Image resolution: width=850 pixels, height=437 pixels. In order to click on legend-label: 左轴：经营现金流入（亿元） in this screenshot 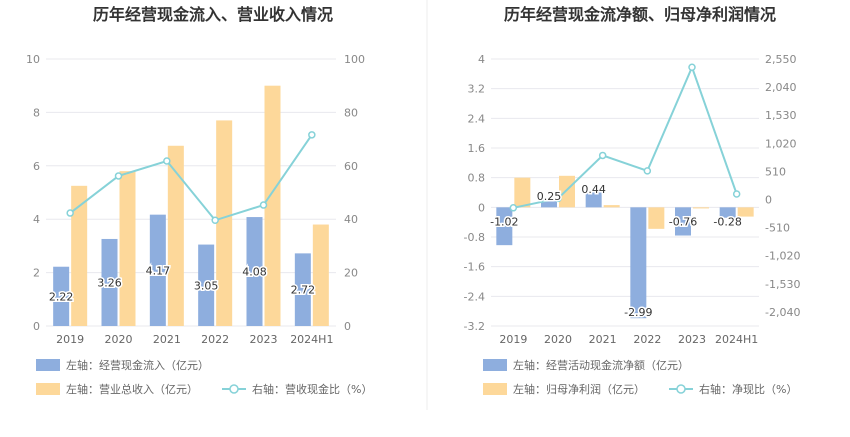, I will do `click(137, 365)`.